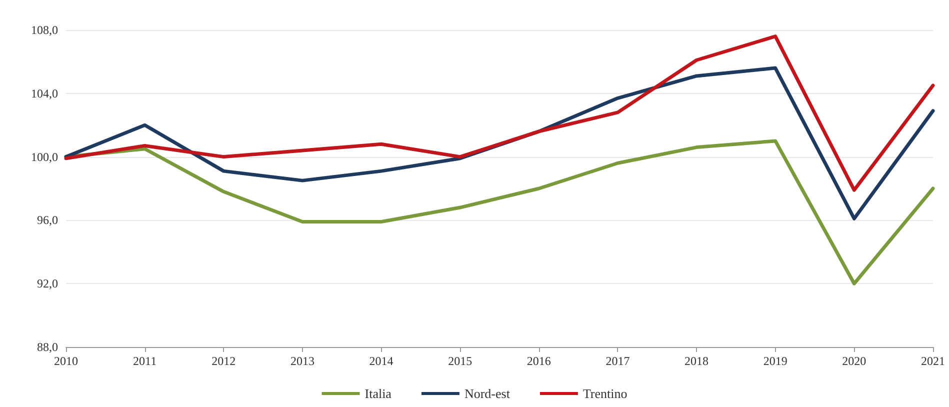  What do you see at coordinates (47, 347) in the screenshot?
I see `y-tick-label: 88,0` at bounding box center [47, 347].